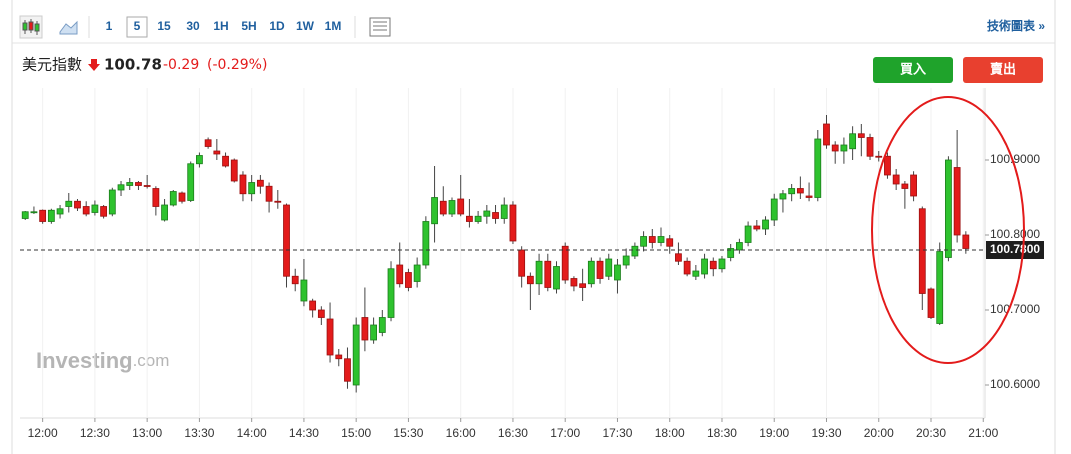 This screenshot has width=1071, height=454. What do you see at coordinates (164, 26) in the screenshot?
I see `interval-option: 15` at bounding box center [164, 26].